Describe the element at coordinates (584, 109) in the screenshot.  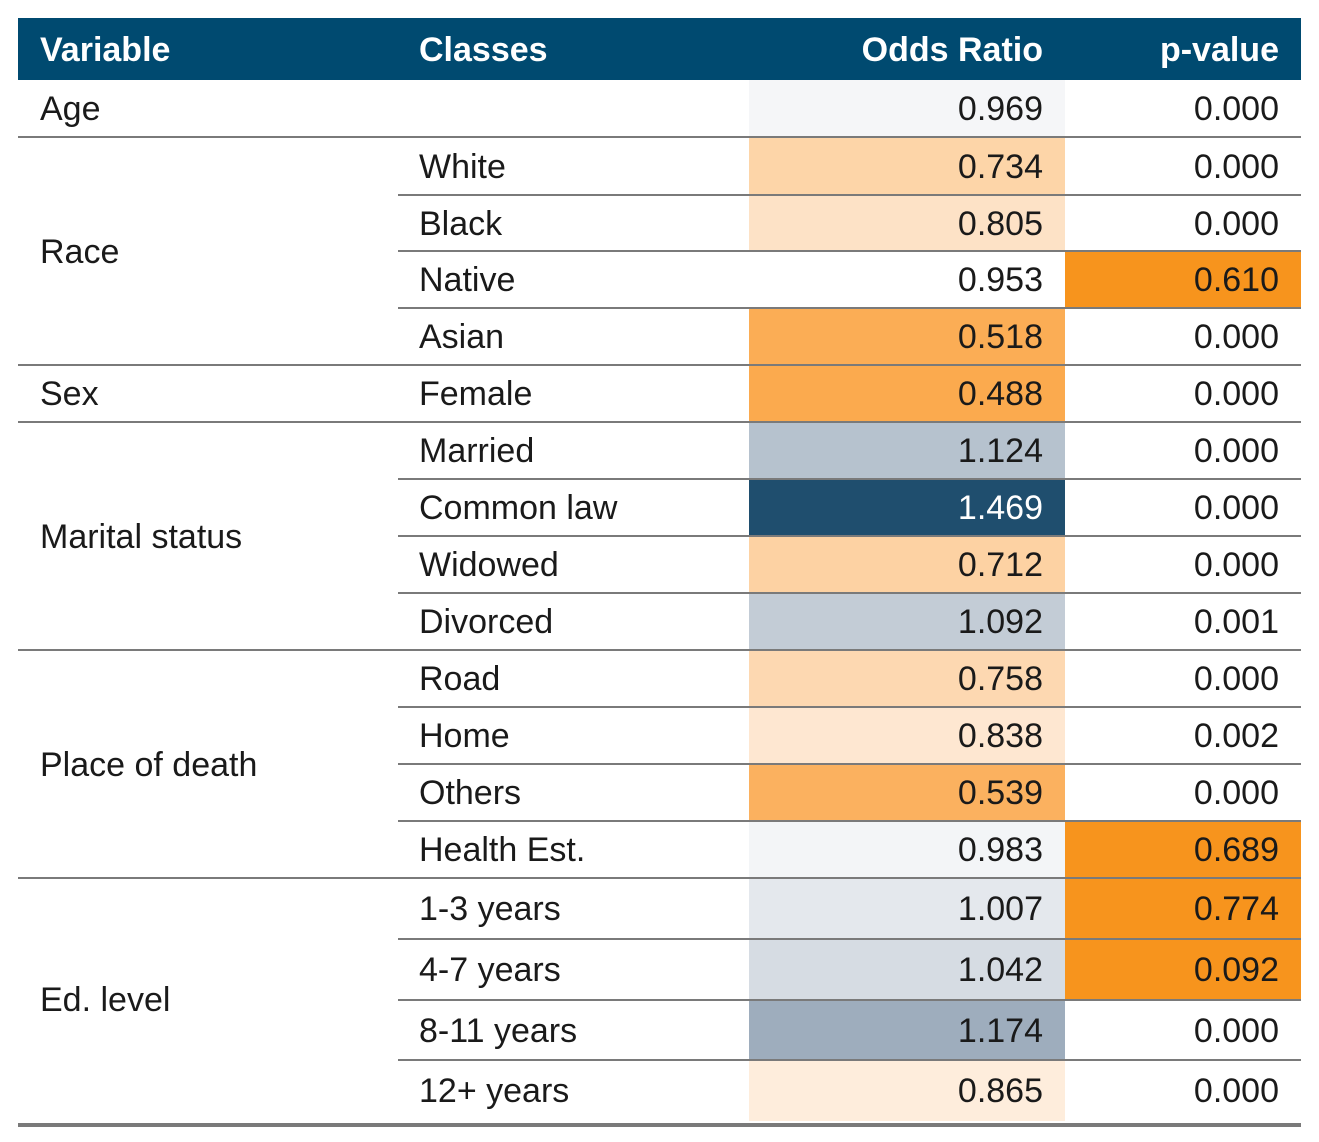
I see `class-cell` at that location.